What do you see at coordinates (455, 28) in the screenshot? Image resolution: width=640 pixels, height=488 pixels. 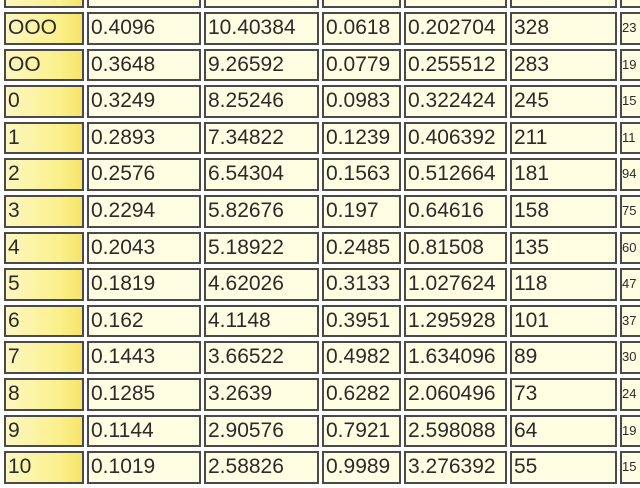 I see `table-cell: 0.202704` at bounding box center [455, 28].